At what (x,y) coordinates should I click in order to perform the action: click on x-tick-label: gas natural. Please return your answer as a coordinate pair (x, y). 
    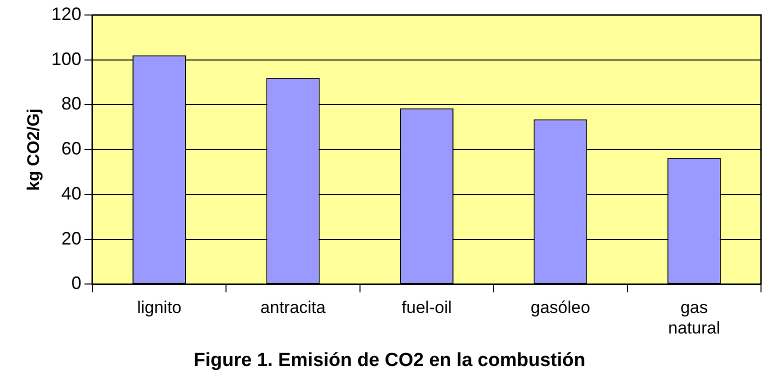
    Looking at the image, I should click on (694, 318).